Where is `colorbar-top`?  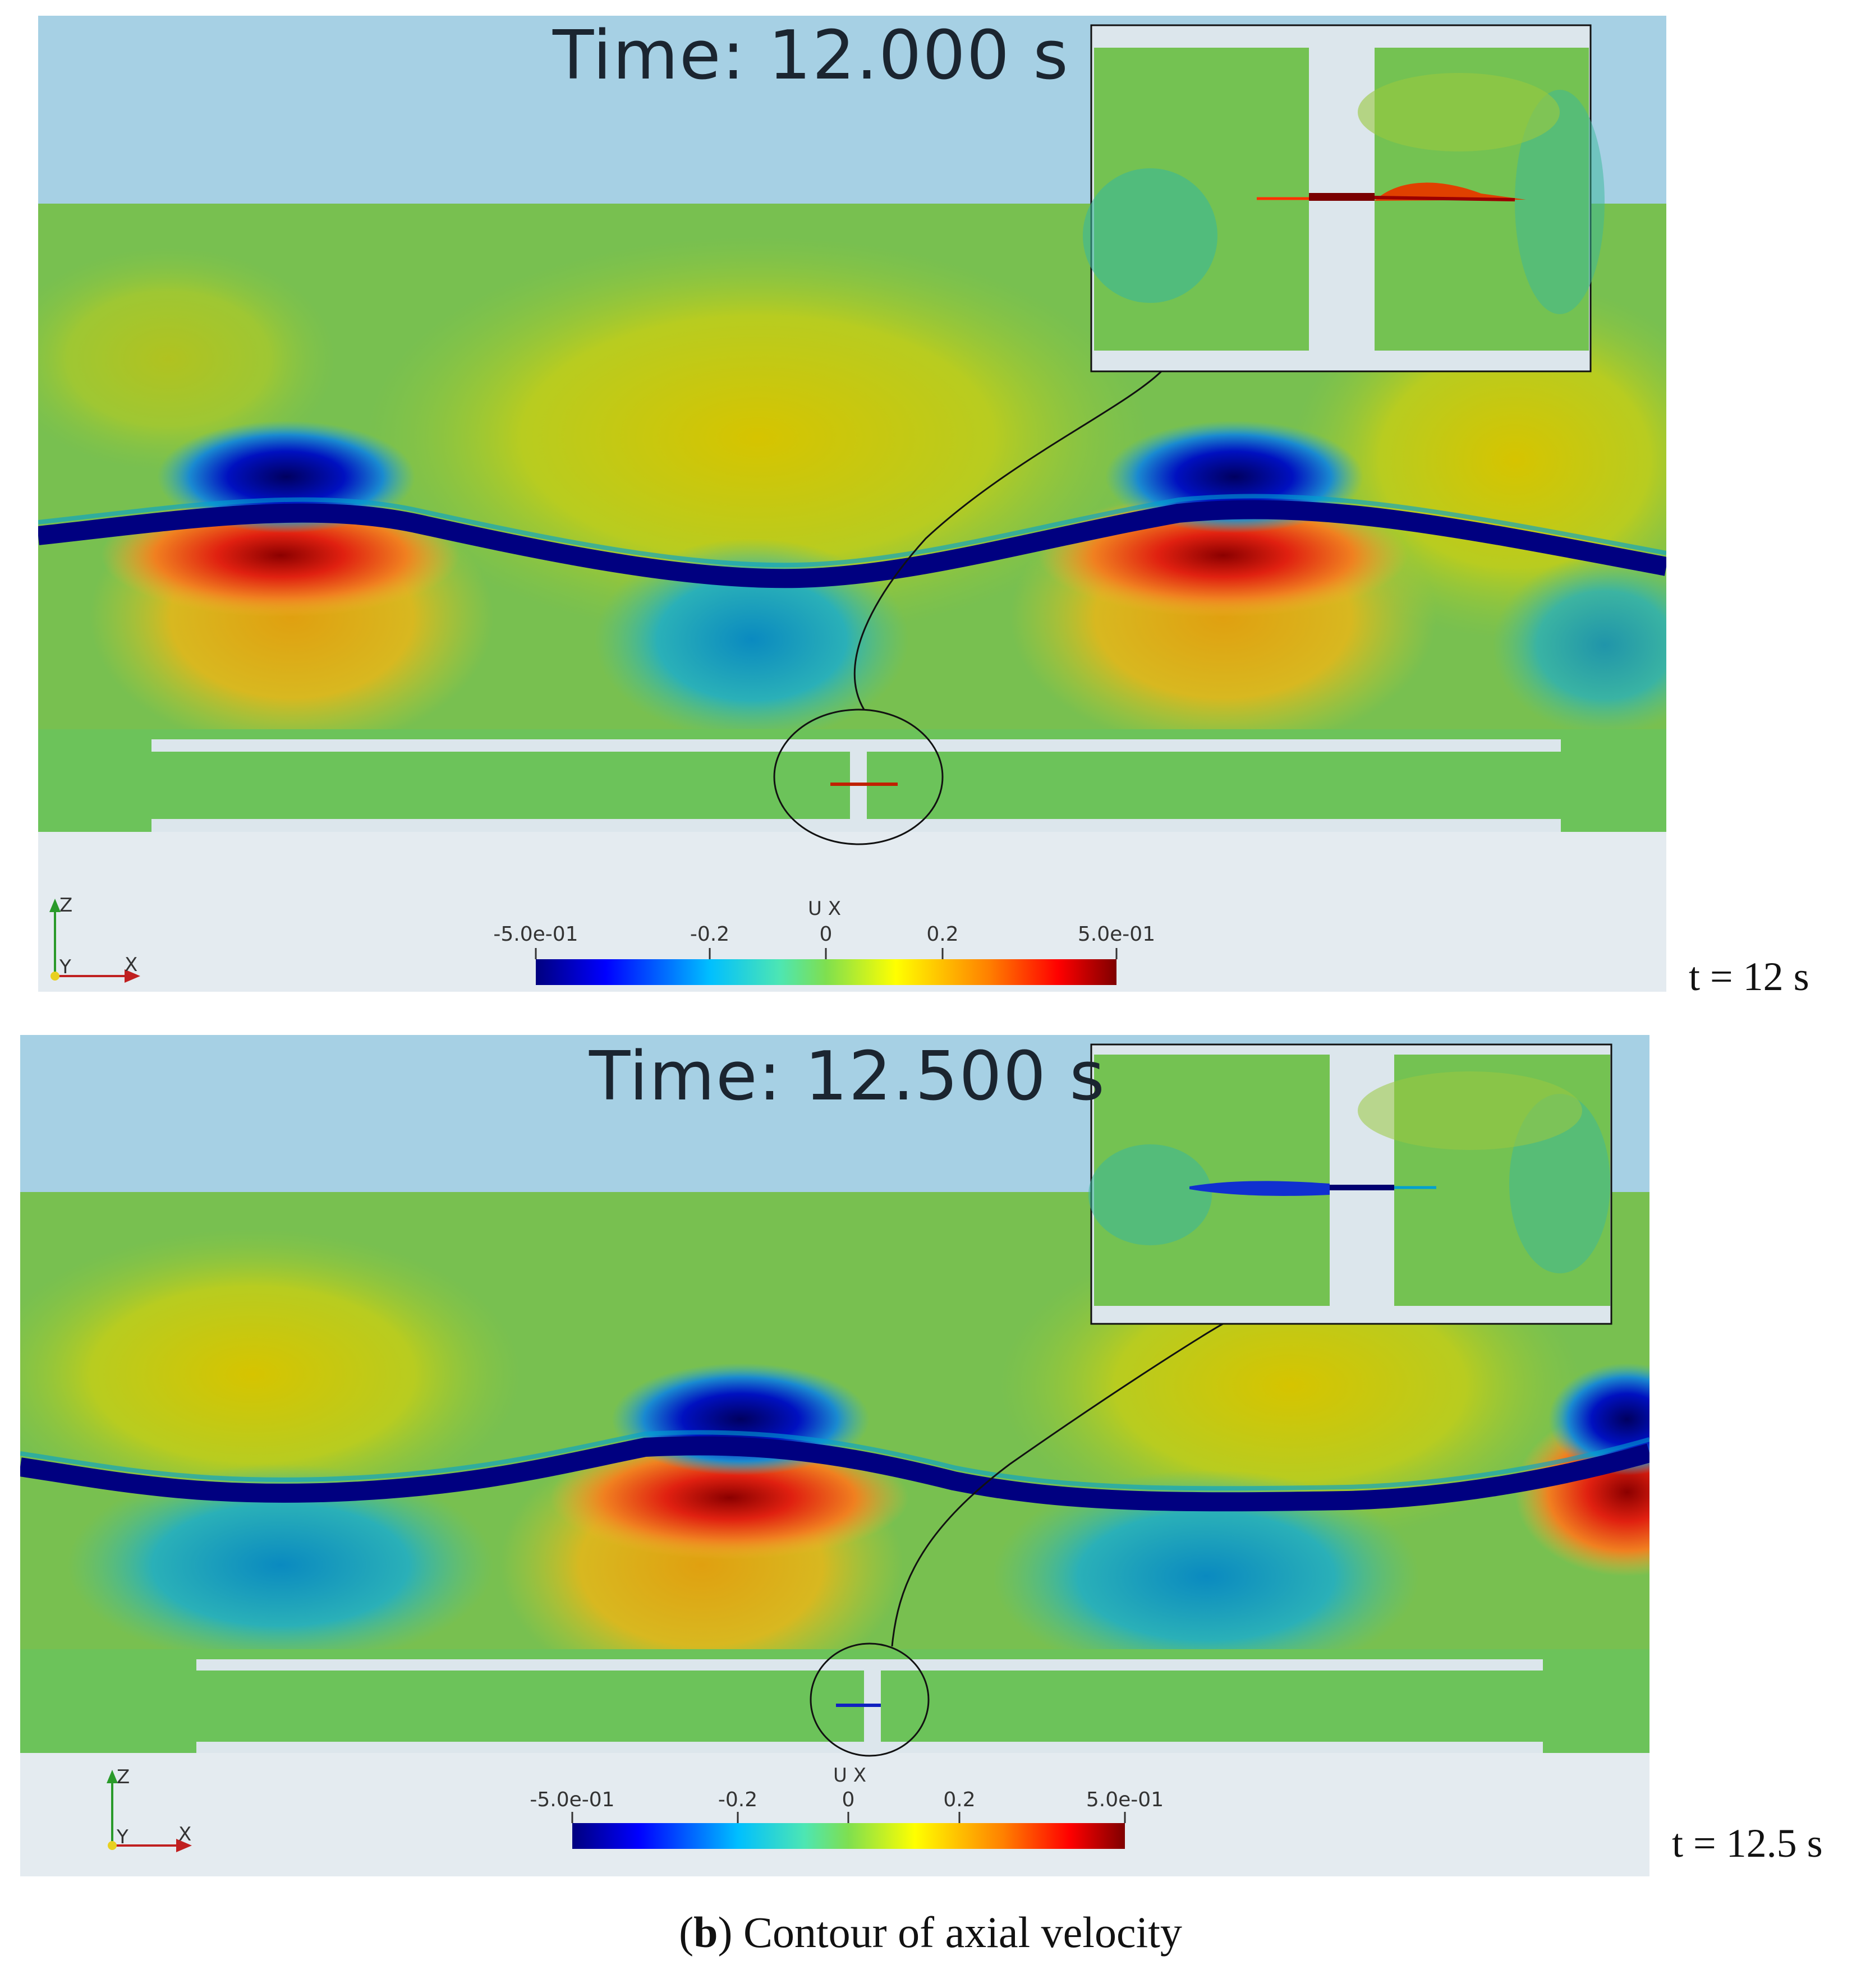 colorbar-top is located at coordinates (826, 972).